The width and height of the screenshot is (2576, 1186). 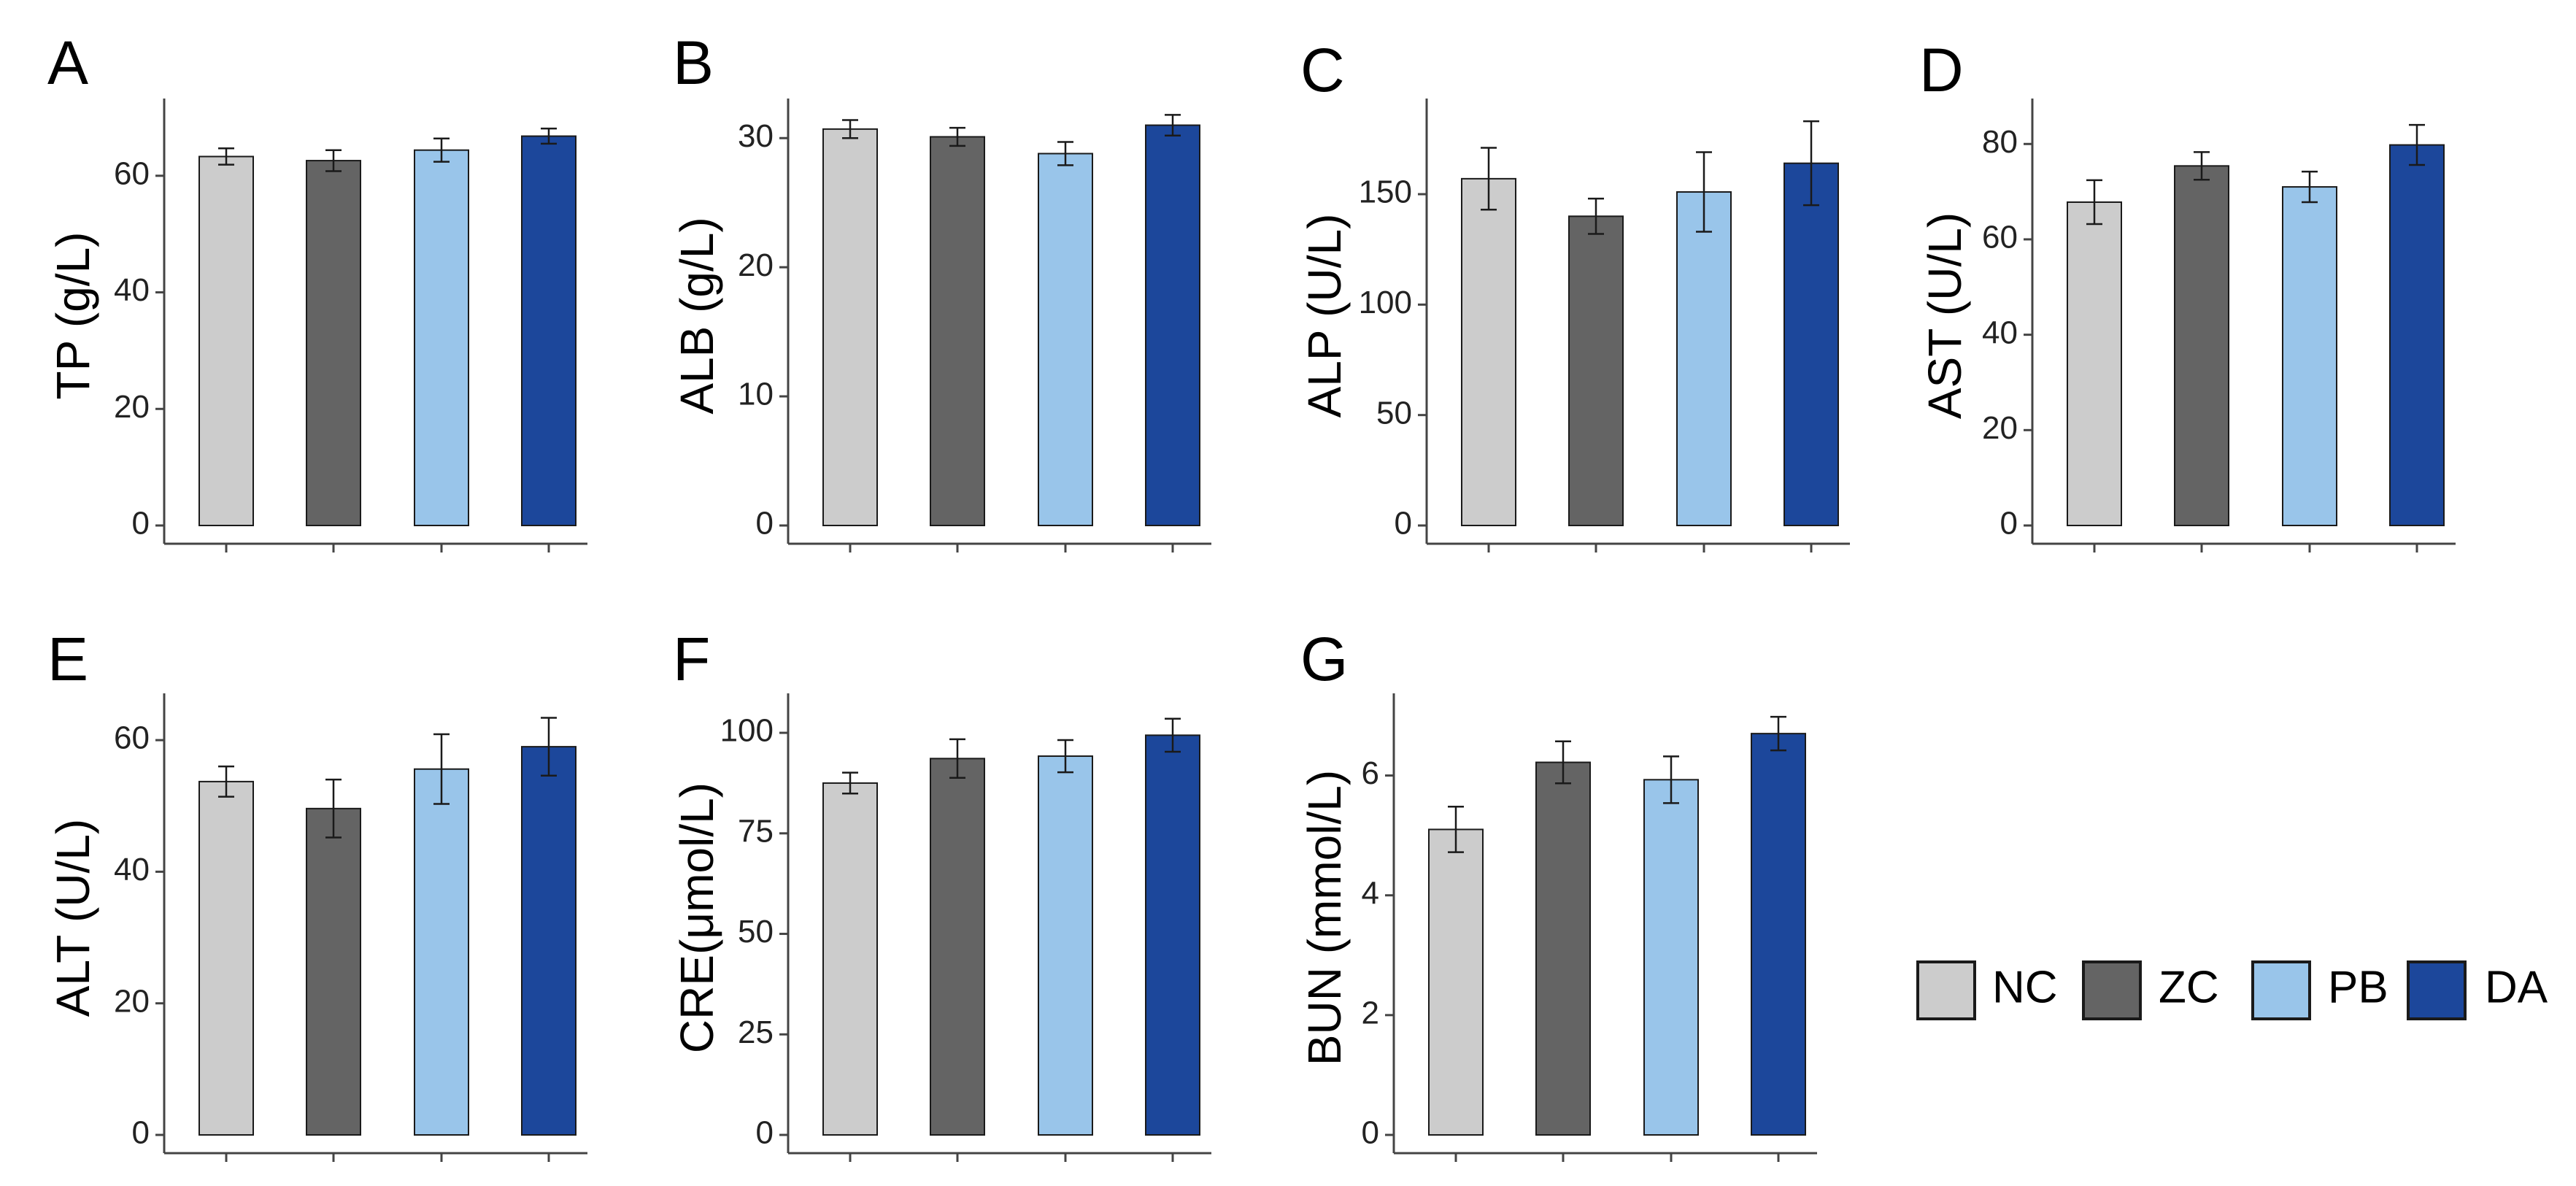 What do you see at coordinates (1941, 70) in the screenshot?
I see `panel-letter: D` at bounding box center [1941, 70].